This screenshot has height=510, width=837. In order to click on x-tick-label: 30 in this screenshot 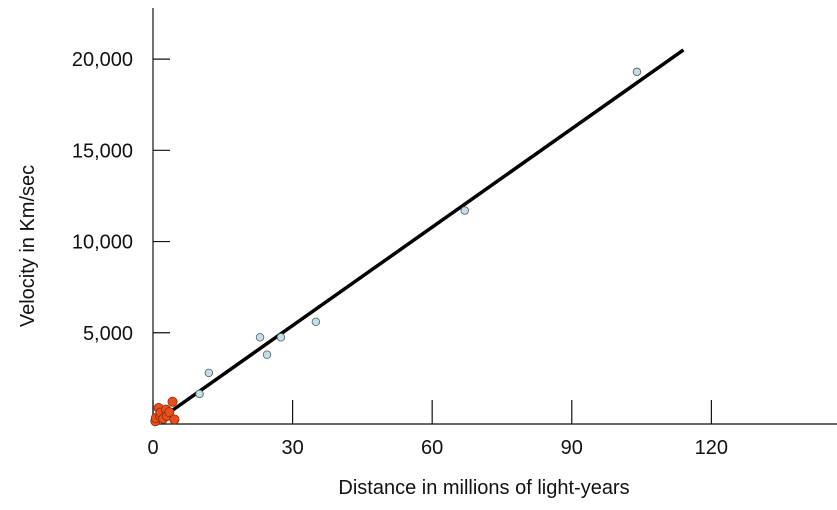, I will do `click(292, 448)`.